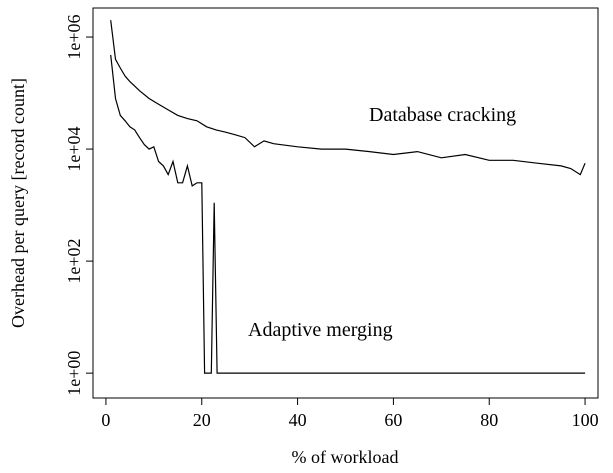 Image resolution: width=613 pixels, height=473 pixels. Describe the element at coordinates (74, 261) in the screenshot. I see `y-tick-label: 1e+02` at that location.